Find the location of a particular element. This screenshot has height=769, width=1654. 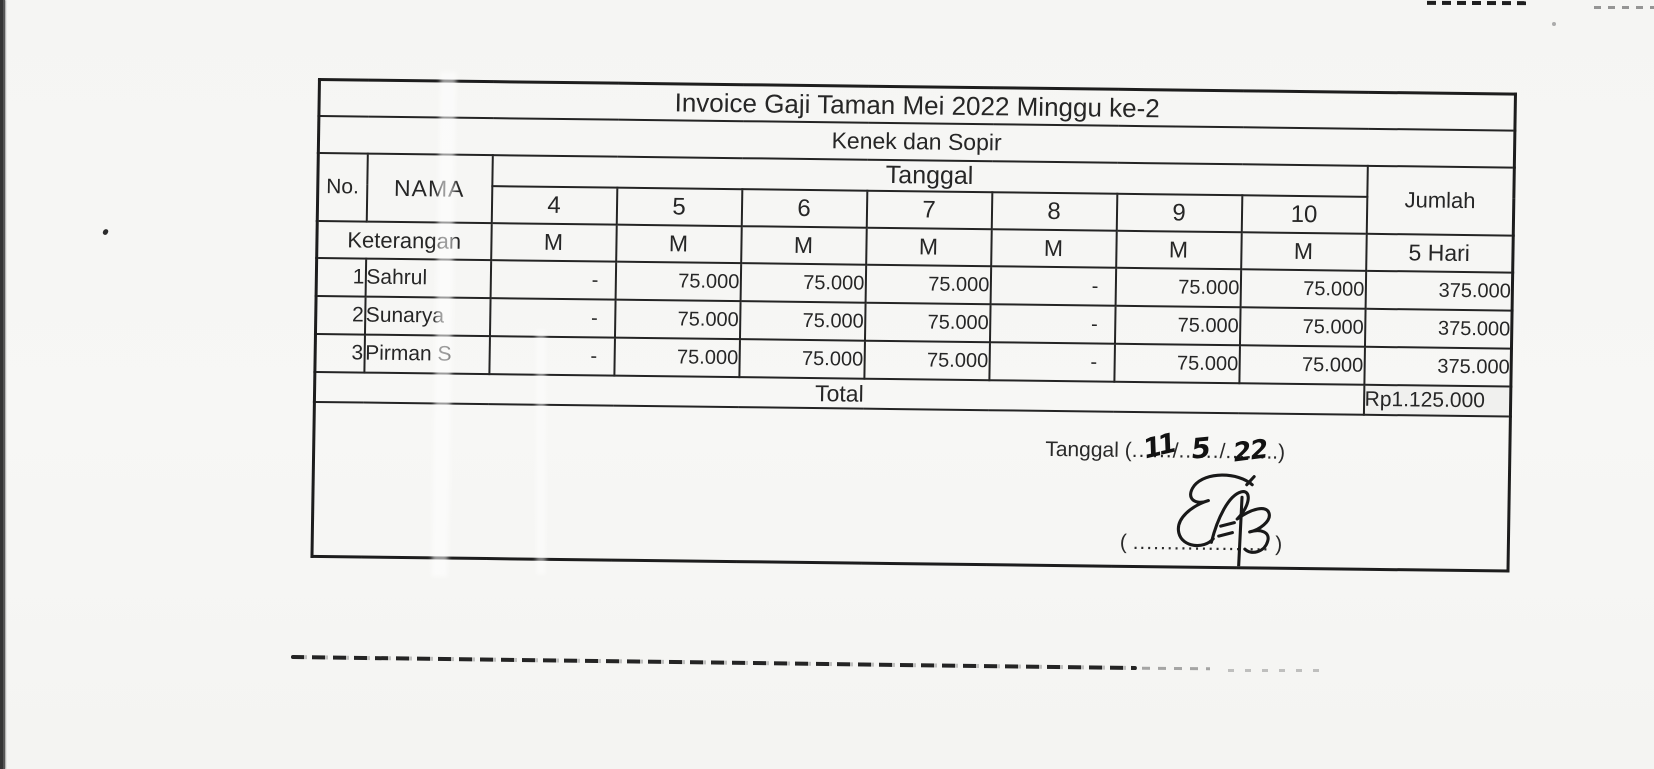

scan-speck-left is located at coordinates (105, 232).